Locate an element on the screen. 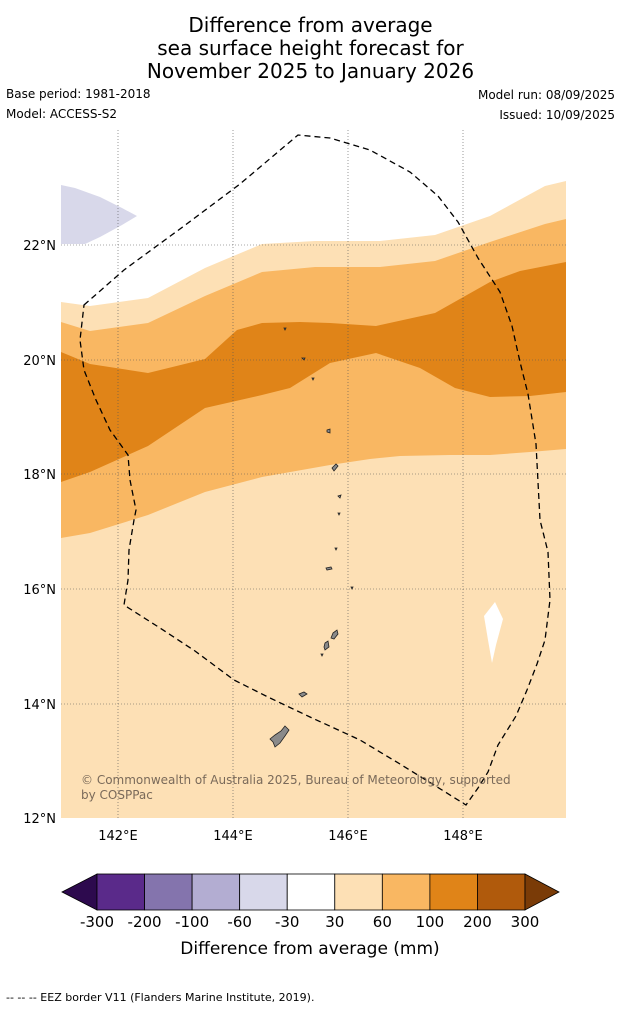 The height and width of the screenshot is (1011, 621). lat-tick-16: 16°N is located at coordinates (39, 590).